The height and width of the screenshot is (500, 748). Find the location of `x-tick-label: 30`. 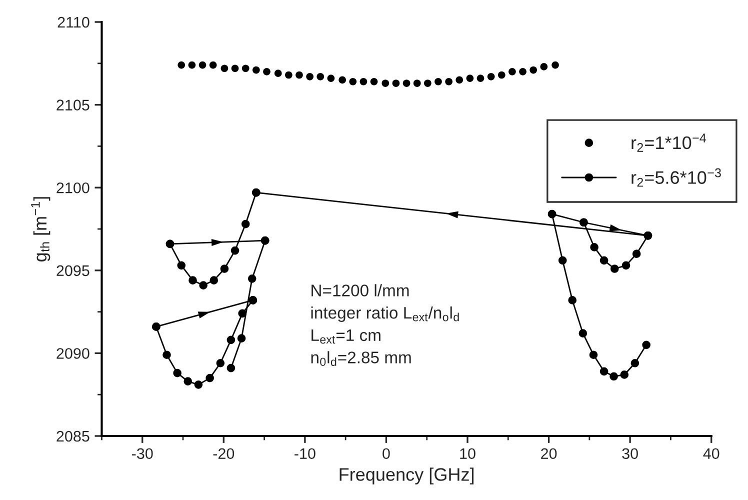

x-tick-label: 30 is located at coordinates (630, 454).